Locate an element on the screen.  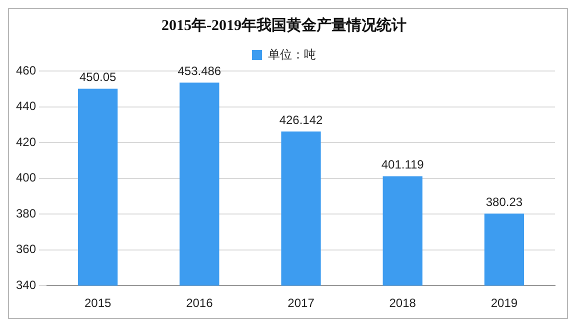
y-tick-label: 340 is located at coordinates (26, 285).